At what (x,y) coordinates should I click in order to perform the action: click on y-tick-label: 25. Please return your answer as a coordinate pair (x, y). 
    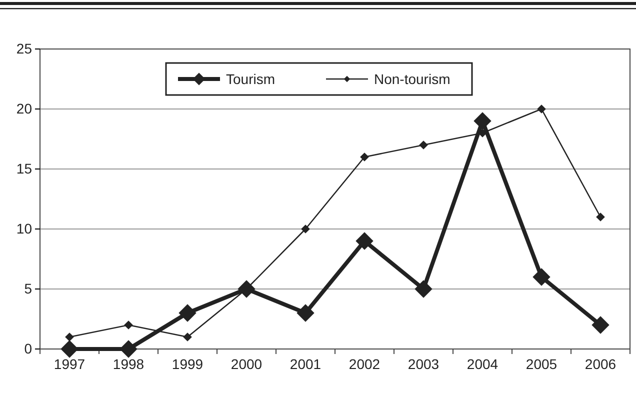
    Looking at the image, I should click on (24, 48).